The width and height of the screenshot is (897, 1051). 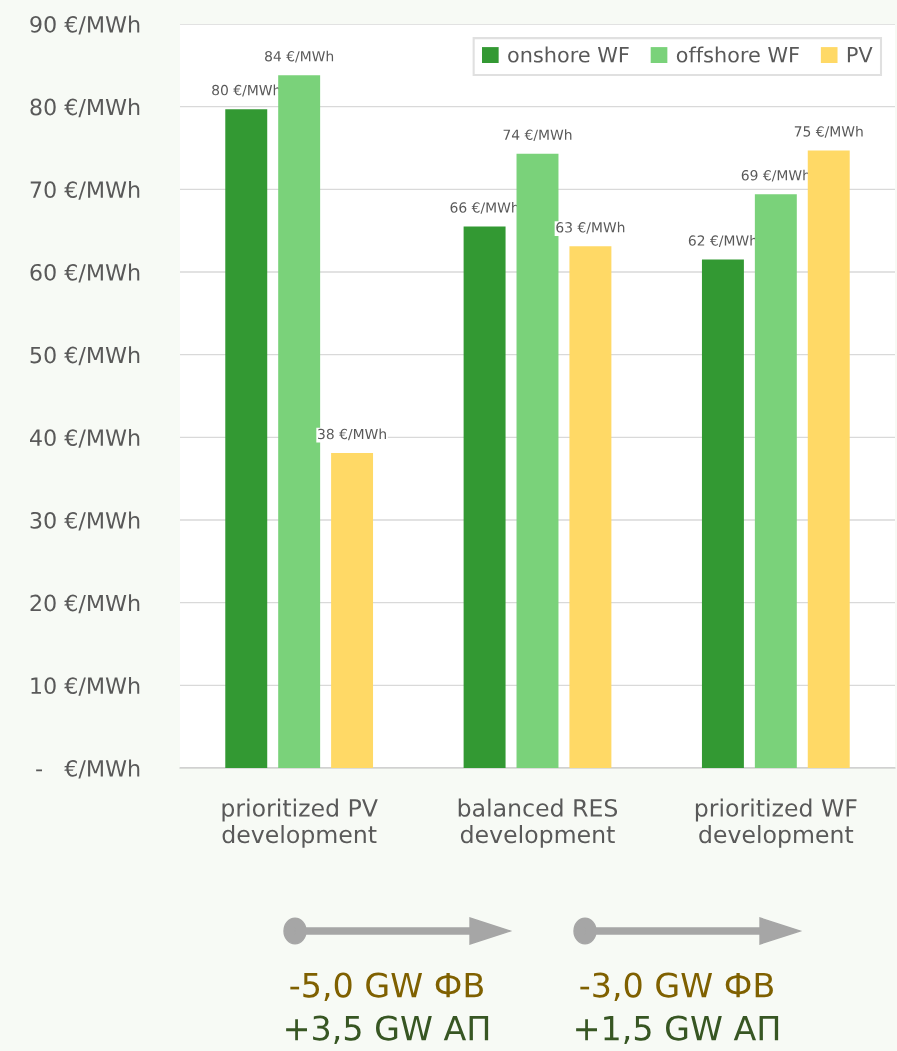 What do you see at coordinates (85, 438) in the screenshot?
I see `y-tick-label: 40 €/MWh` at bounding box center [85, 438].